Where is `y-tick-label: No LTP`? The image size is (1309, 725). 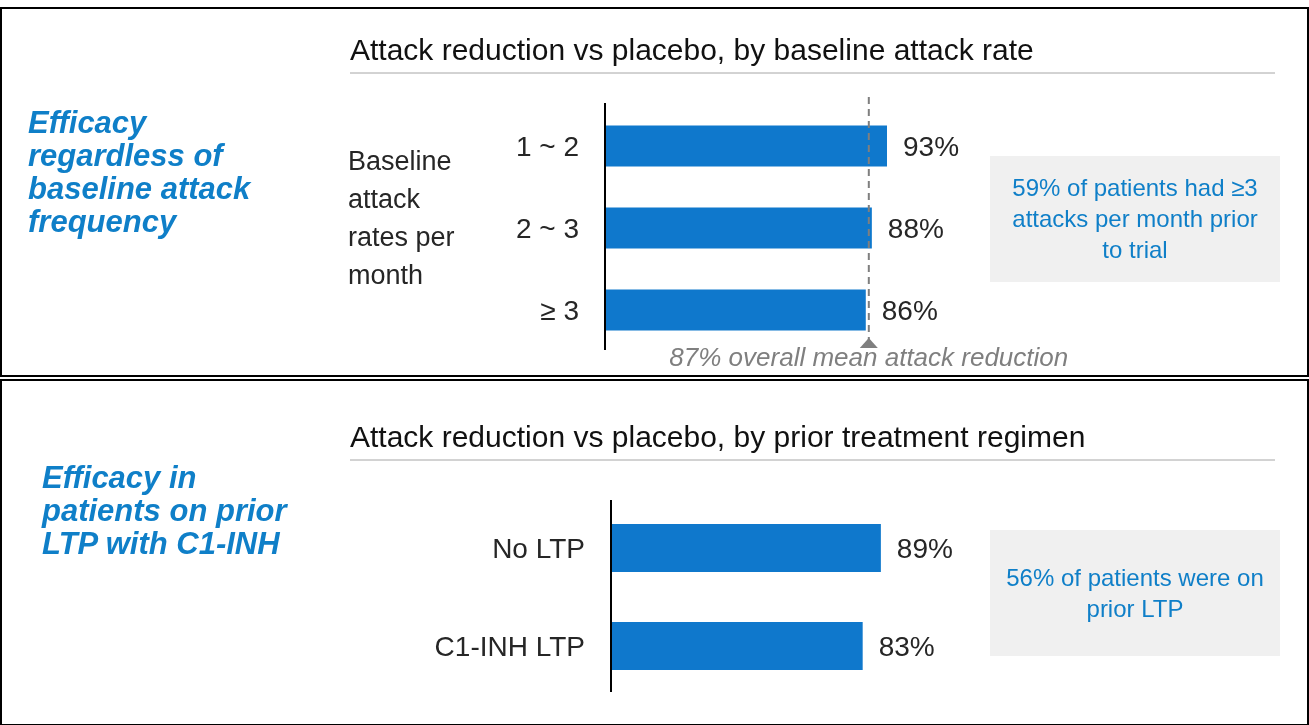 y-tick-label: No LTP is located at coordinates (538, 548).